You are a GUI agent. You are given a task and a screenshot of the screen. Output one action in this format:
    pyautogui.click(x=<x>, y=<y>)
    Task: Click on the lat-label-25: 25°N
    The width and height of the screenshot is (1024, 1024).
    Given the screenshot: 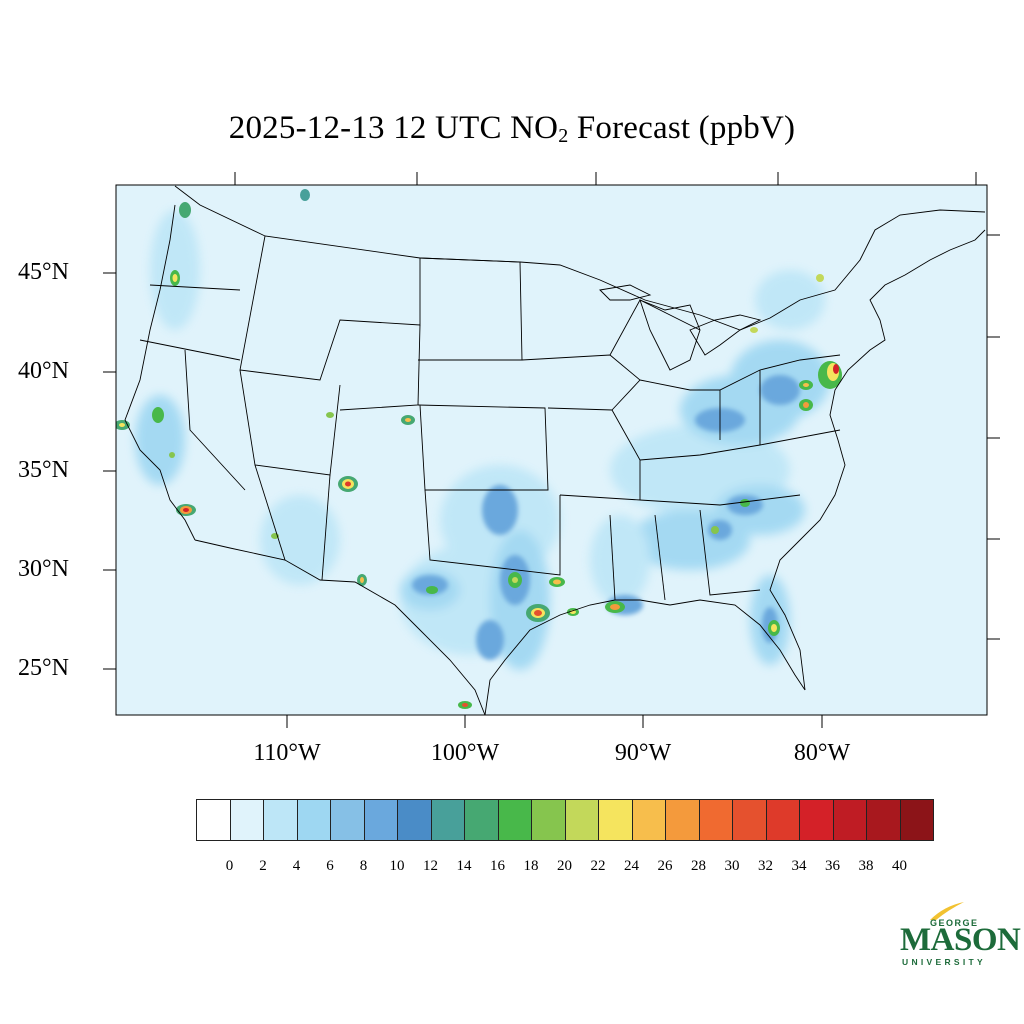 What is the action you would take?
    pyautogui.click(x=43, y=668)
    